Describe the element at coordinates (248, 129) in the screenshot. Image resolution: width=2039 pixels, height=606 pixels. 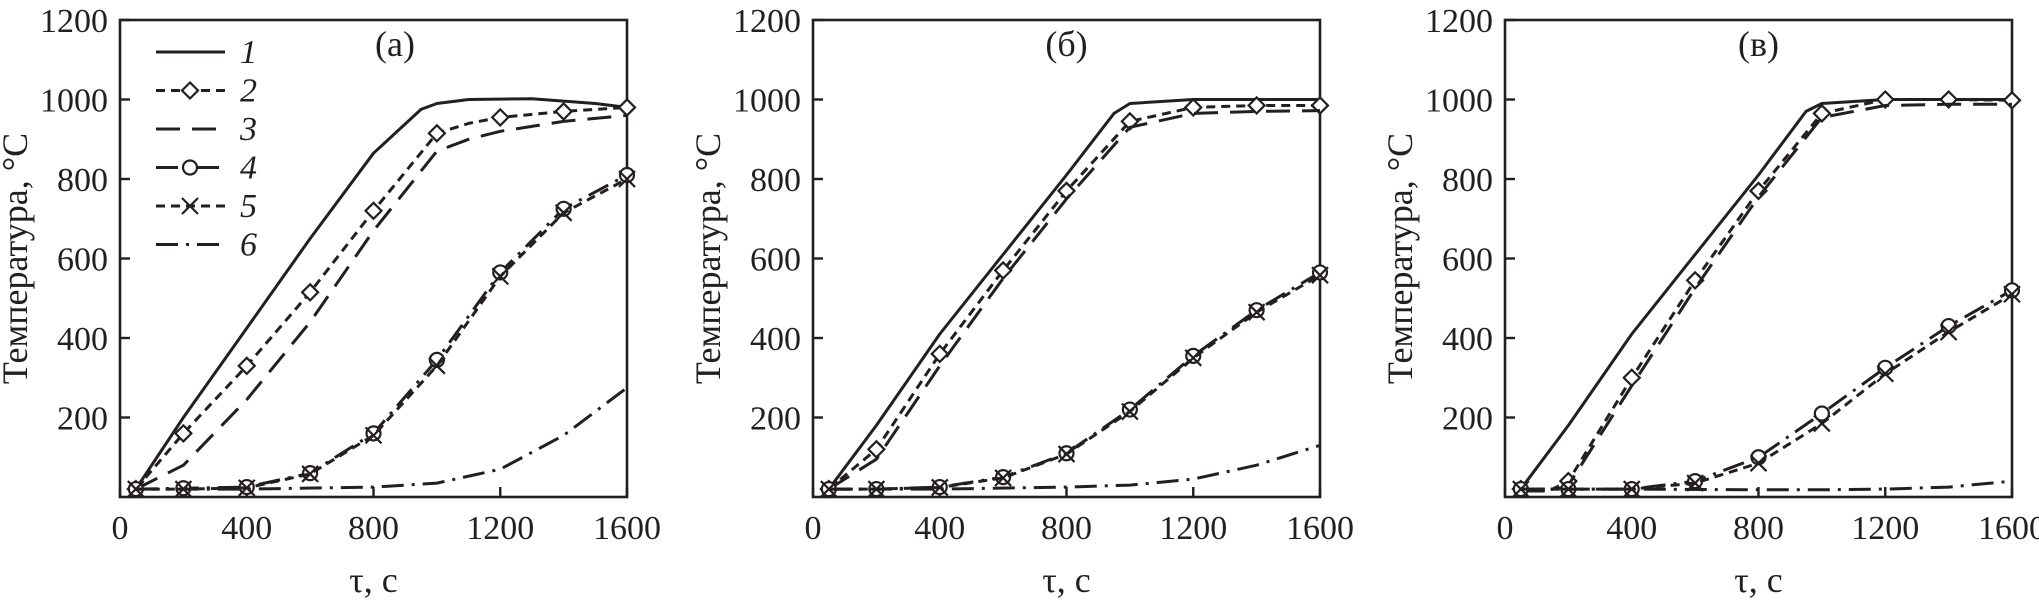
I see `legend-label: 3` at that location.